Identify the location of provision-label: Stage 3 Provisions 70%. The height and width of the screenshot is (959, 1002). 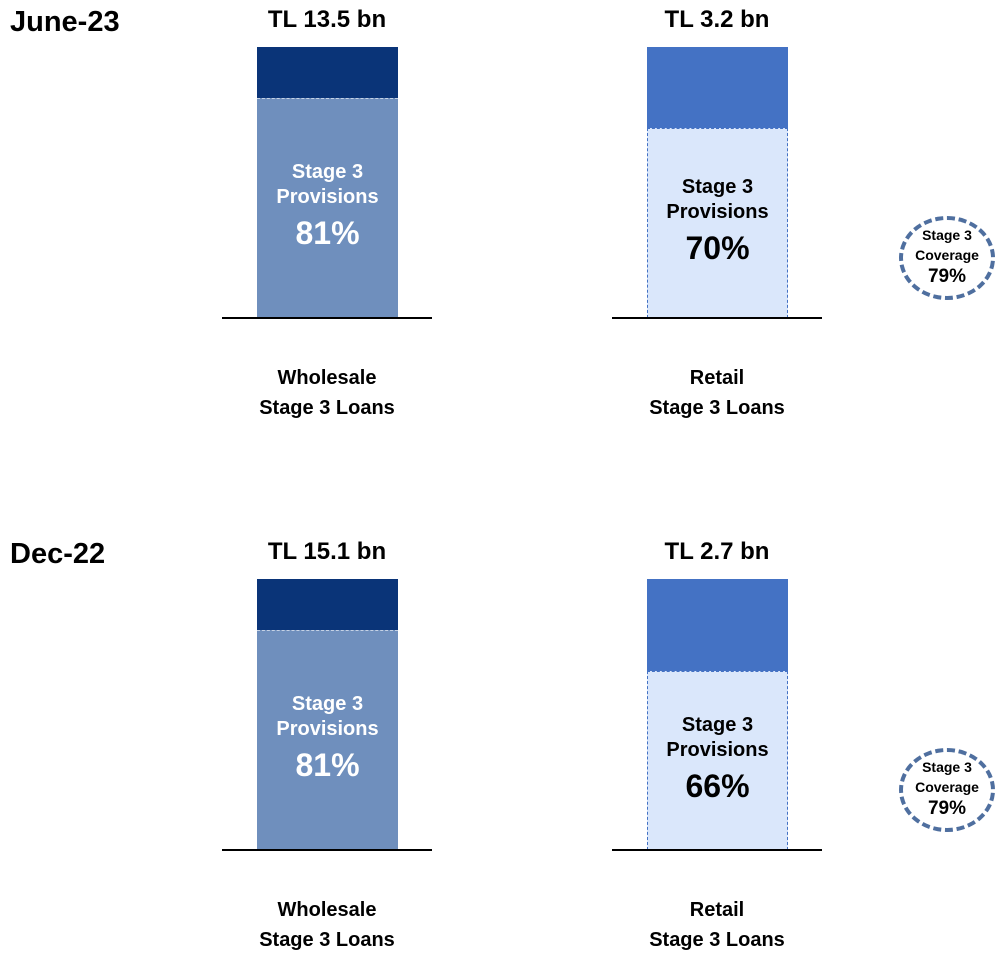
(717, 223).